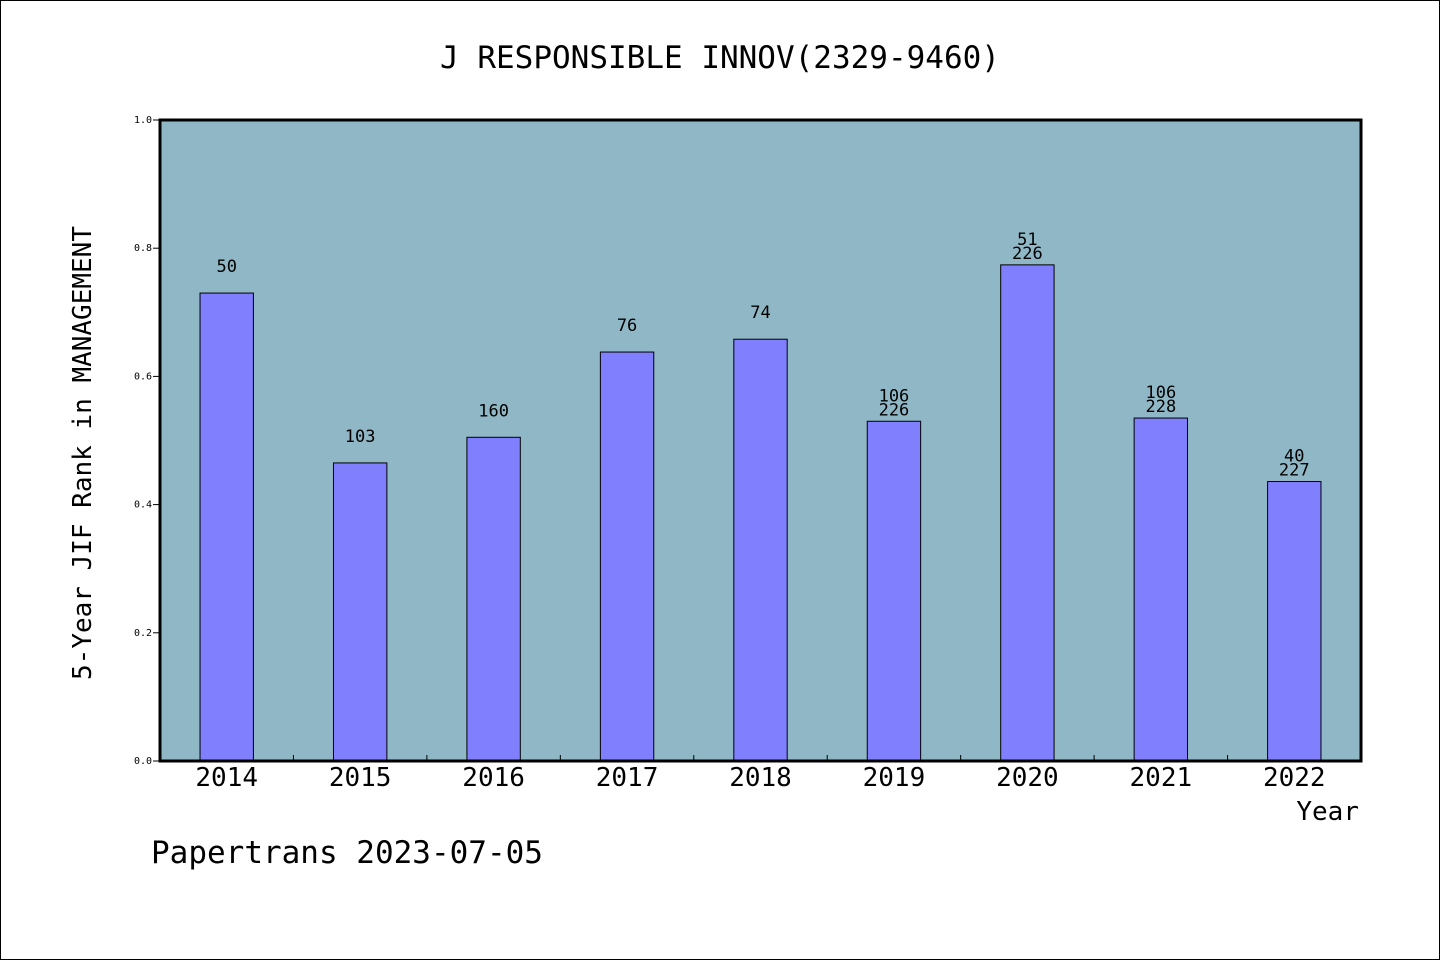  What do you see at coordinates (1327, 812) in the screenshot?
I see `x-axis-title: Year` at bounding box center [1327, 812].